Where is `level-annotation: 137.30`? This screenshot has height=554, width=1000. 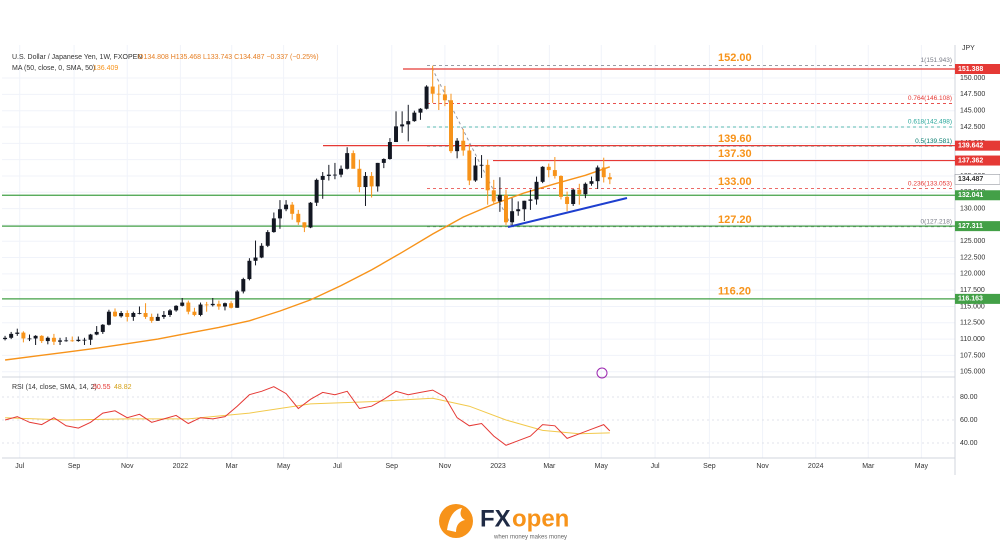
level-annotation: 137.30 is located at coordinates (735, 154).